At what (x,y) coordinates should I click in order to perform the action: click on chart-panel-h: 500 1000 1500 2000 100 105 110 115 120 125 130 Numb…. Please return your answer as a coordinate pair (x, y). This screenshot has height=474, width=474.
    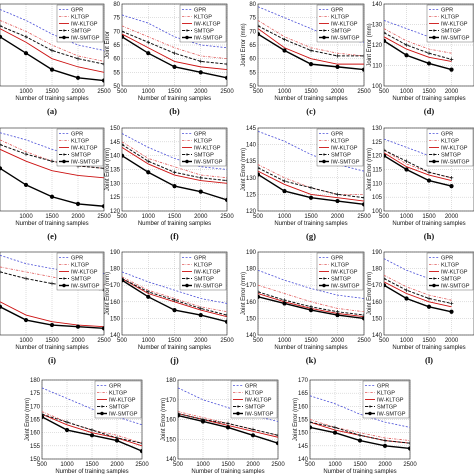
    Looking at the image, I should click on (420, 183).